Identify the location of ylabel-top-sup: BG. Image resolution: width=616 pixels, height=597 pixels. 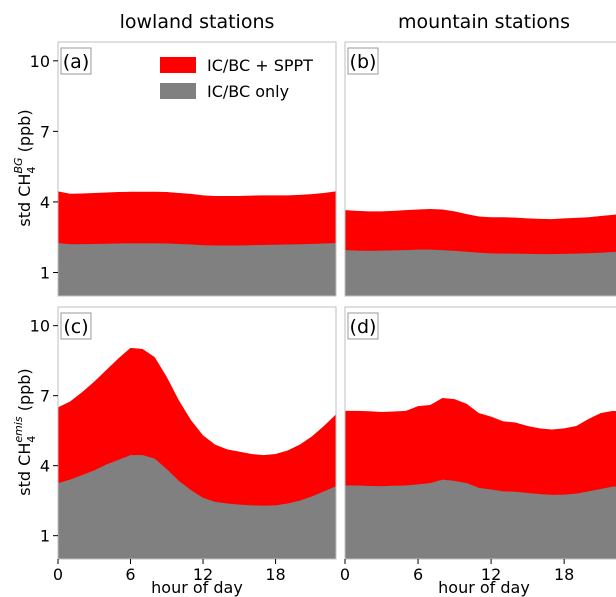
(18, 165).